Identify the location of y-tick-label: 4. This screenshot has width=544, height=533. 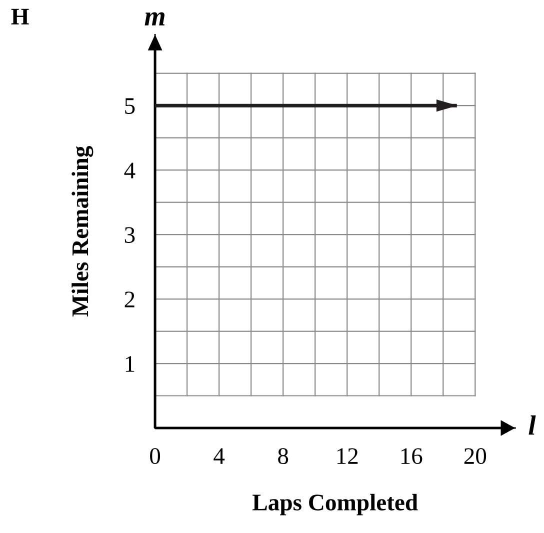
(130, 170).